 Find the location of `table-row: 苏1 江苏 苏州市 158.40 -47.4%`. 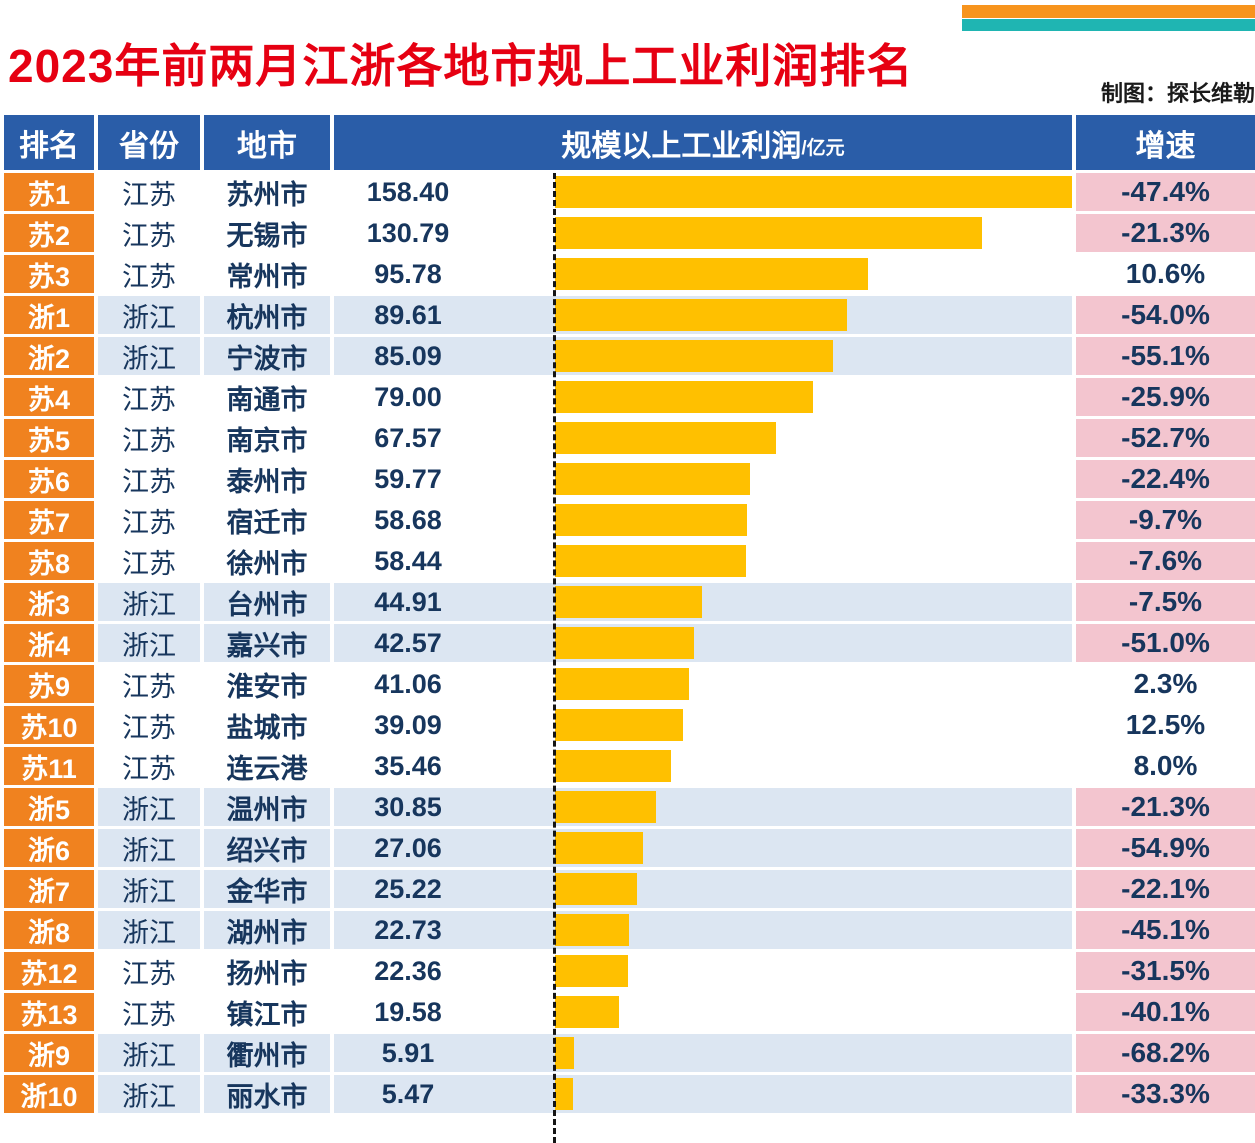

table-row: 苏1 江苏 苏州市 158.40 -47.4% is located at coordinates (629, 192).